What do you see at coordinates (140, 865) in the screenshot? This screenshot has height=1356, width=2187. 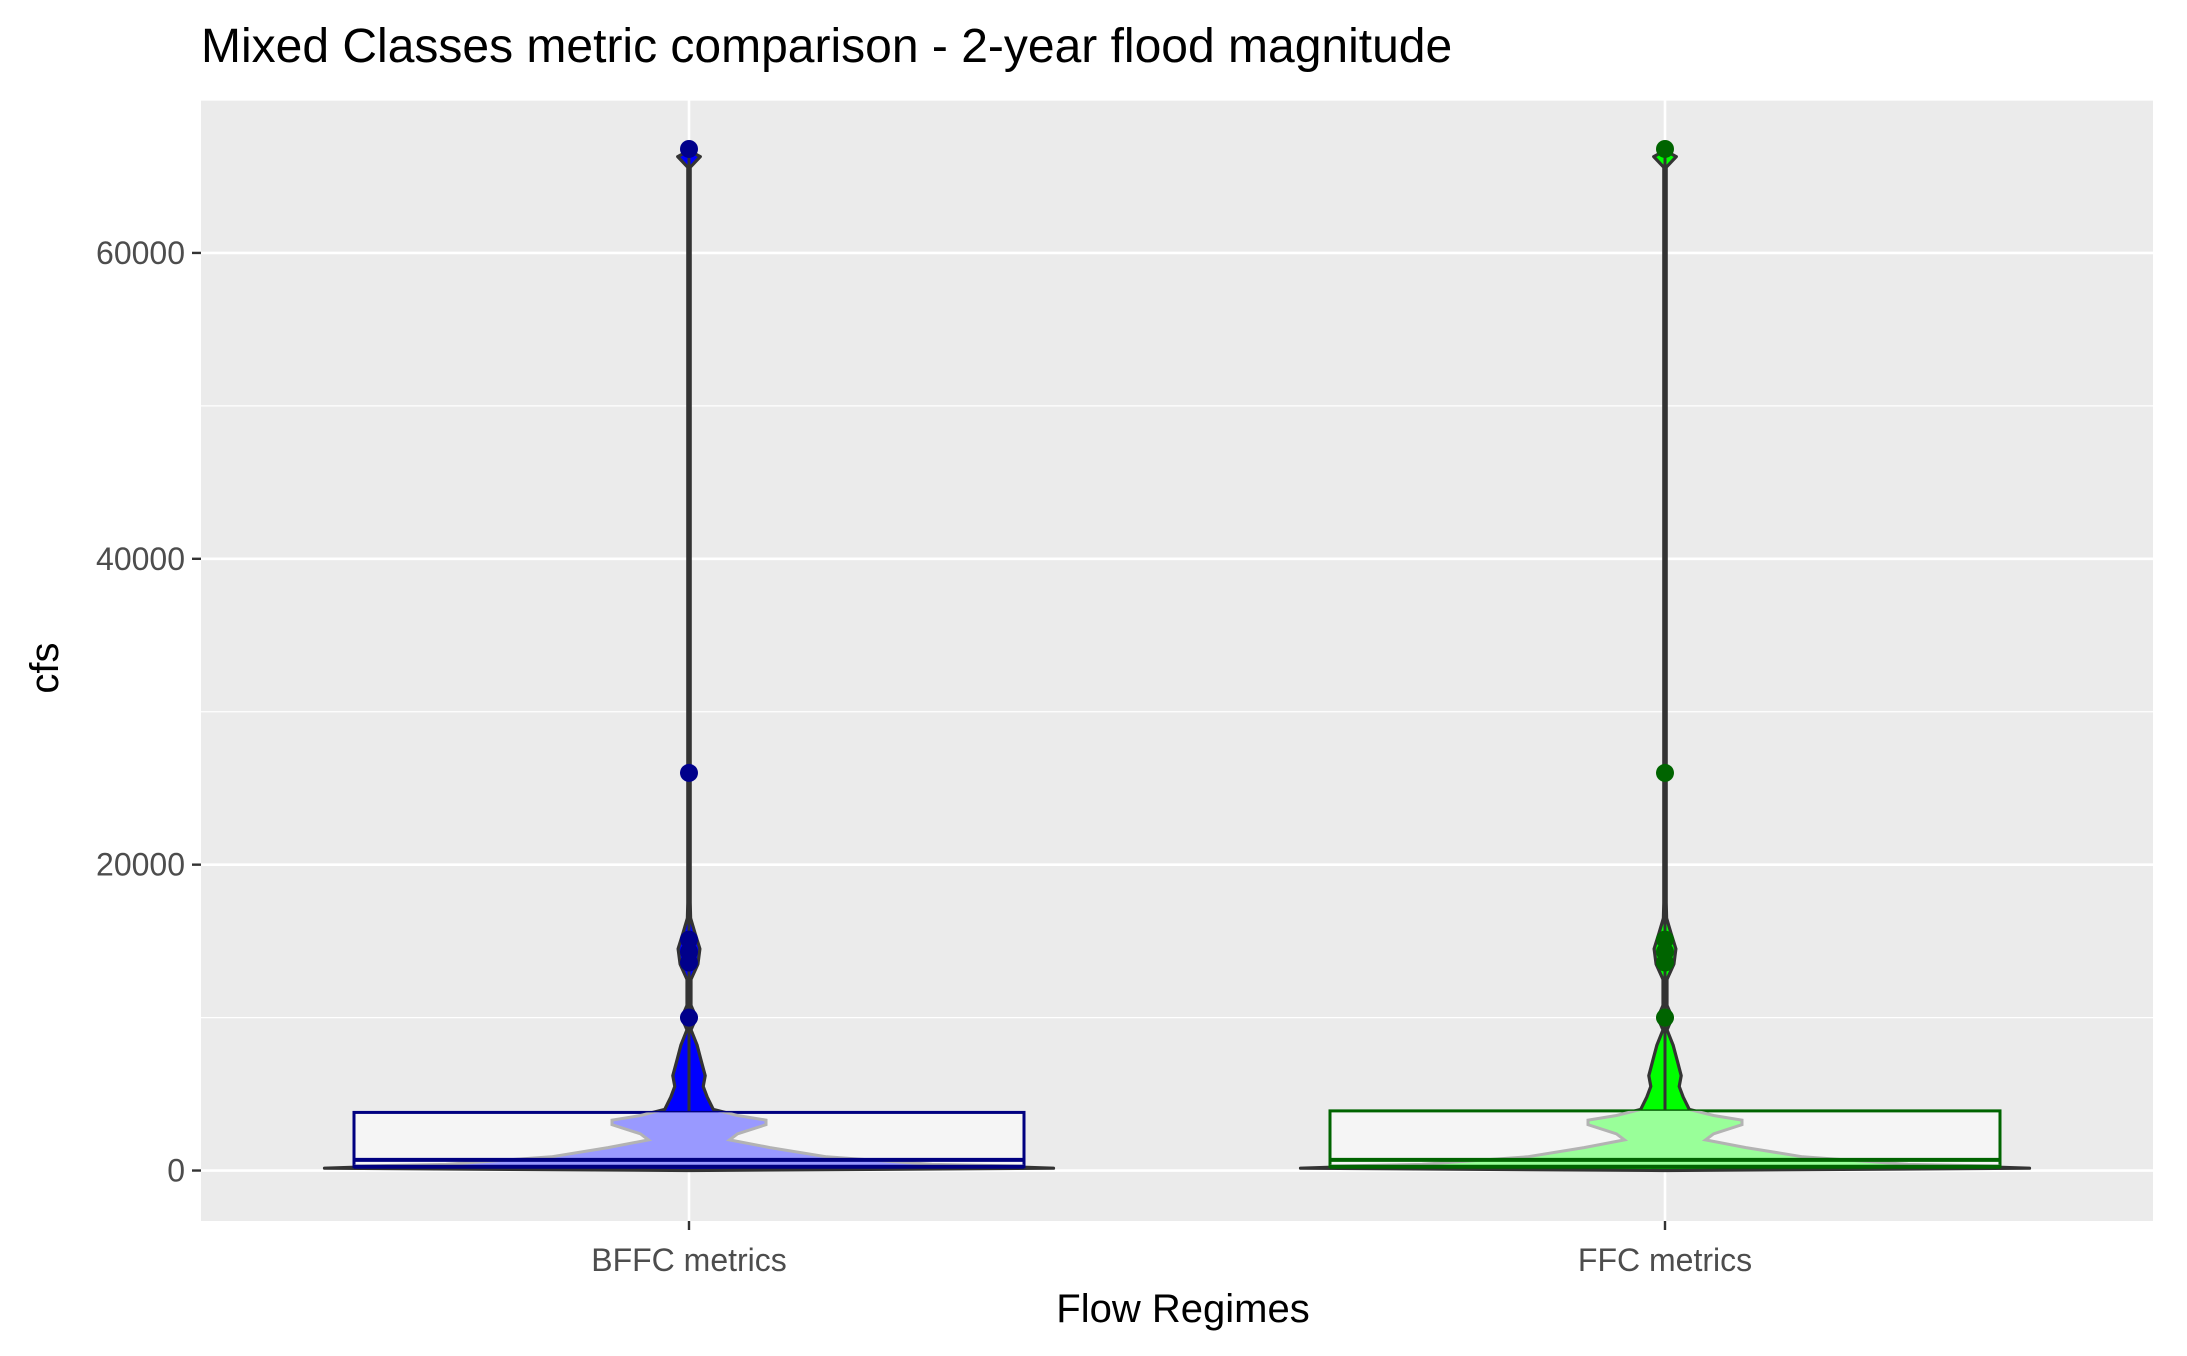 I see `y-tick-label: 20000` at bounding box center [140, 865].